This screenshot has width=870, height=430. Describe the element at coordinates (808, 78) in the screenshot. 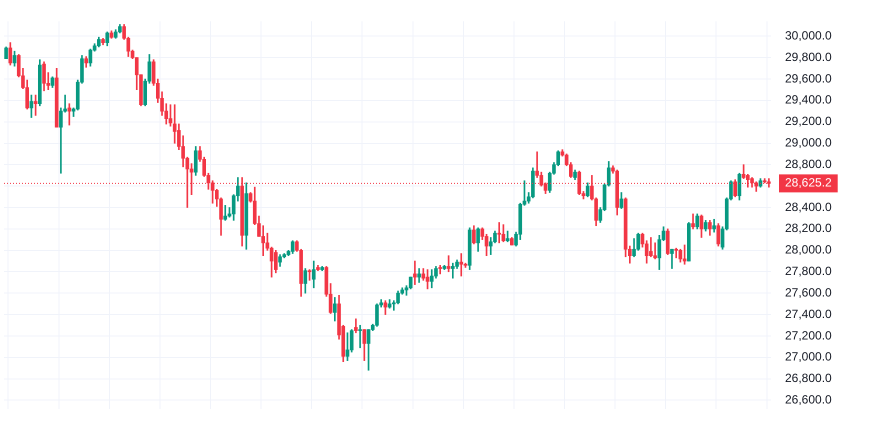

I see `y-tick-label: 29,600.0` at that location.